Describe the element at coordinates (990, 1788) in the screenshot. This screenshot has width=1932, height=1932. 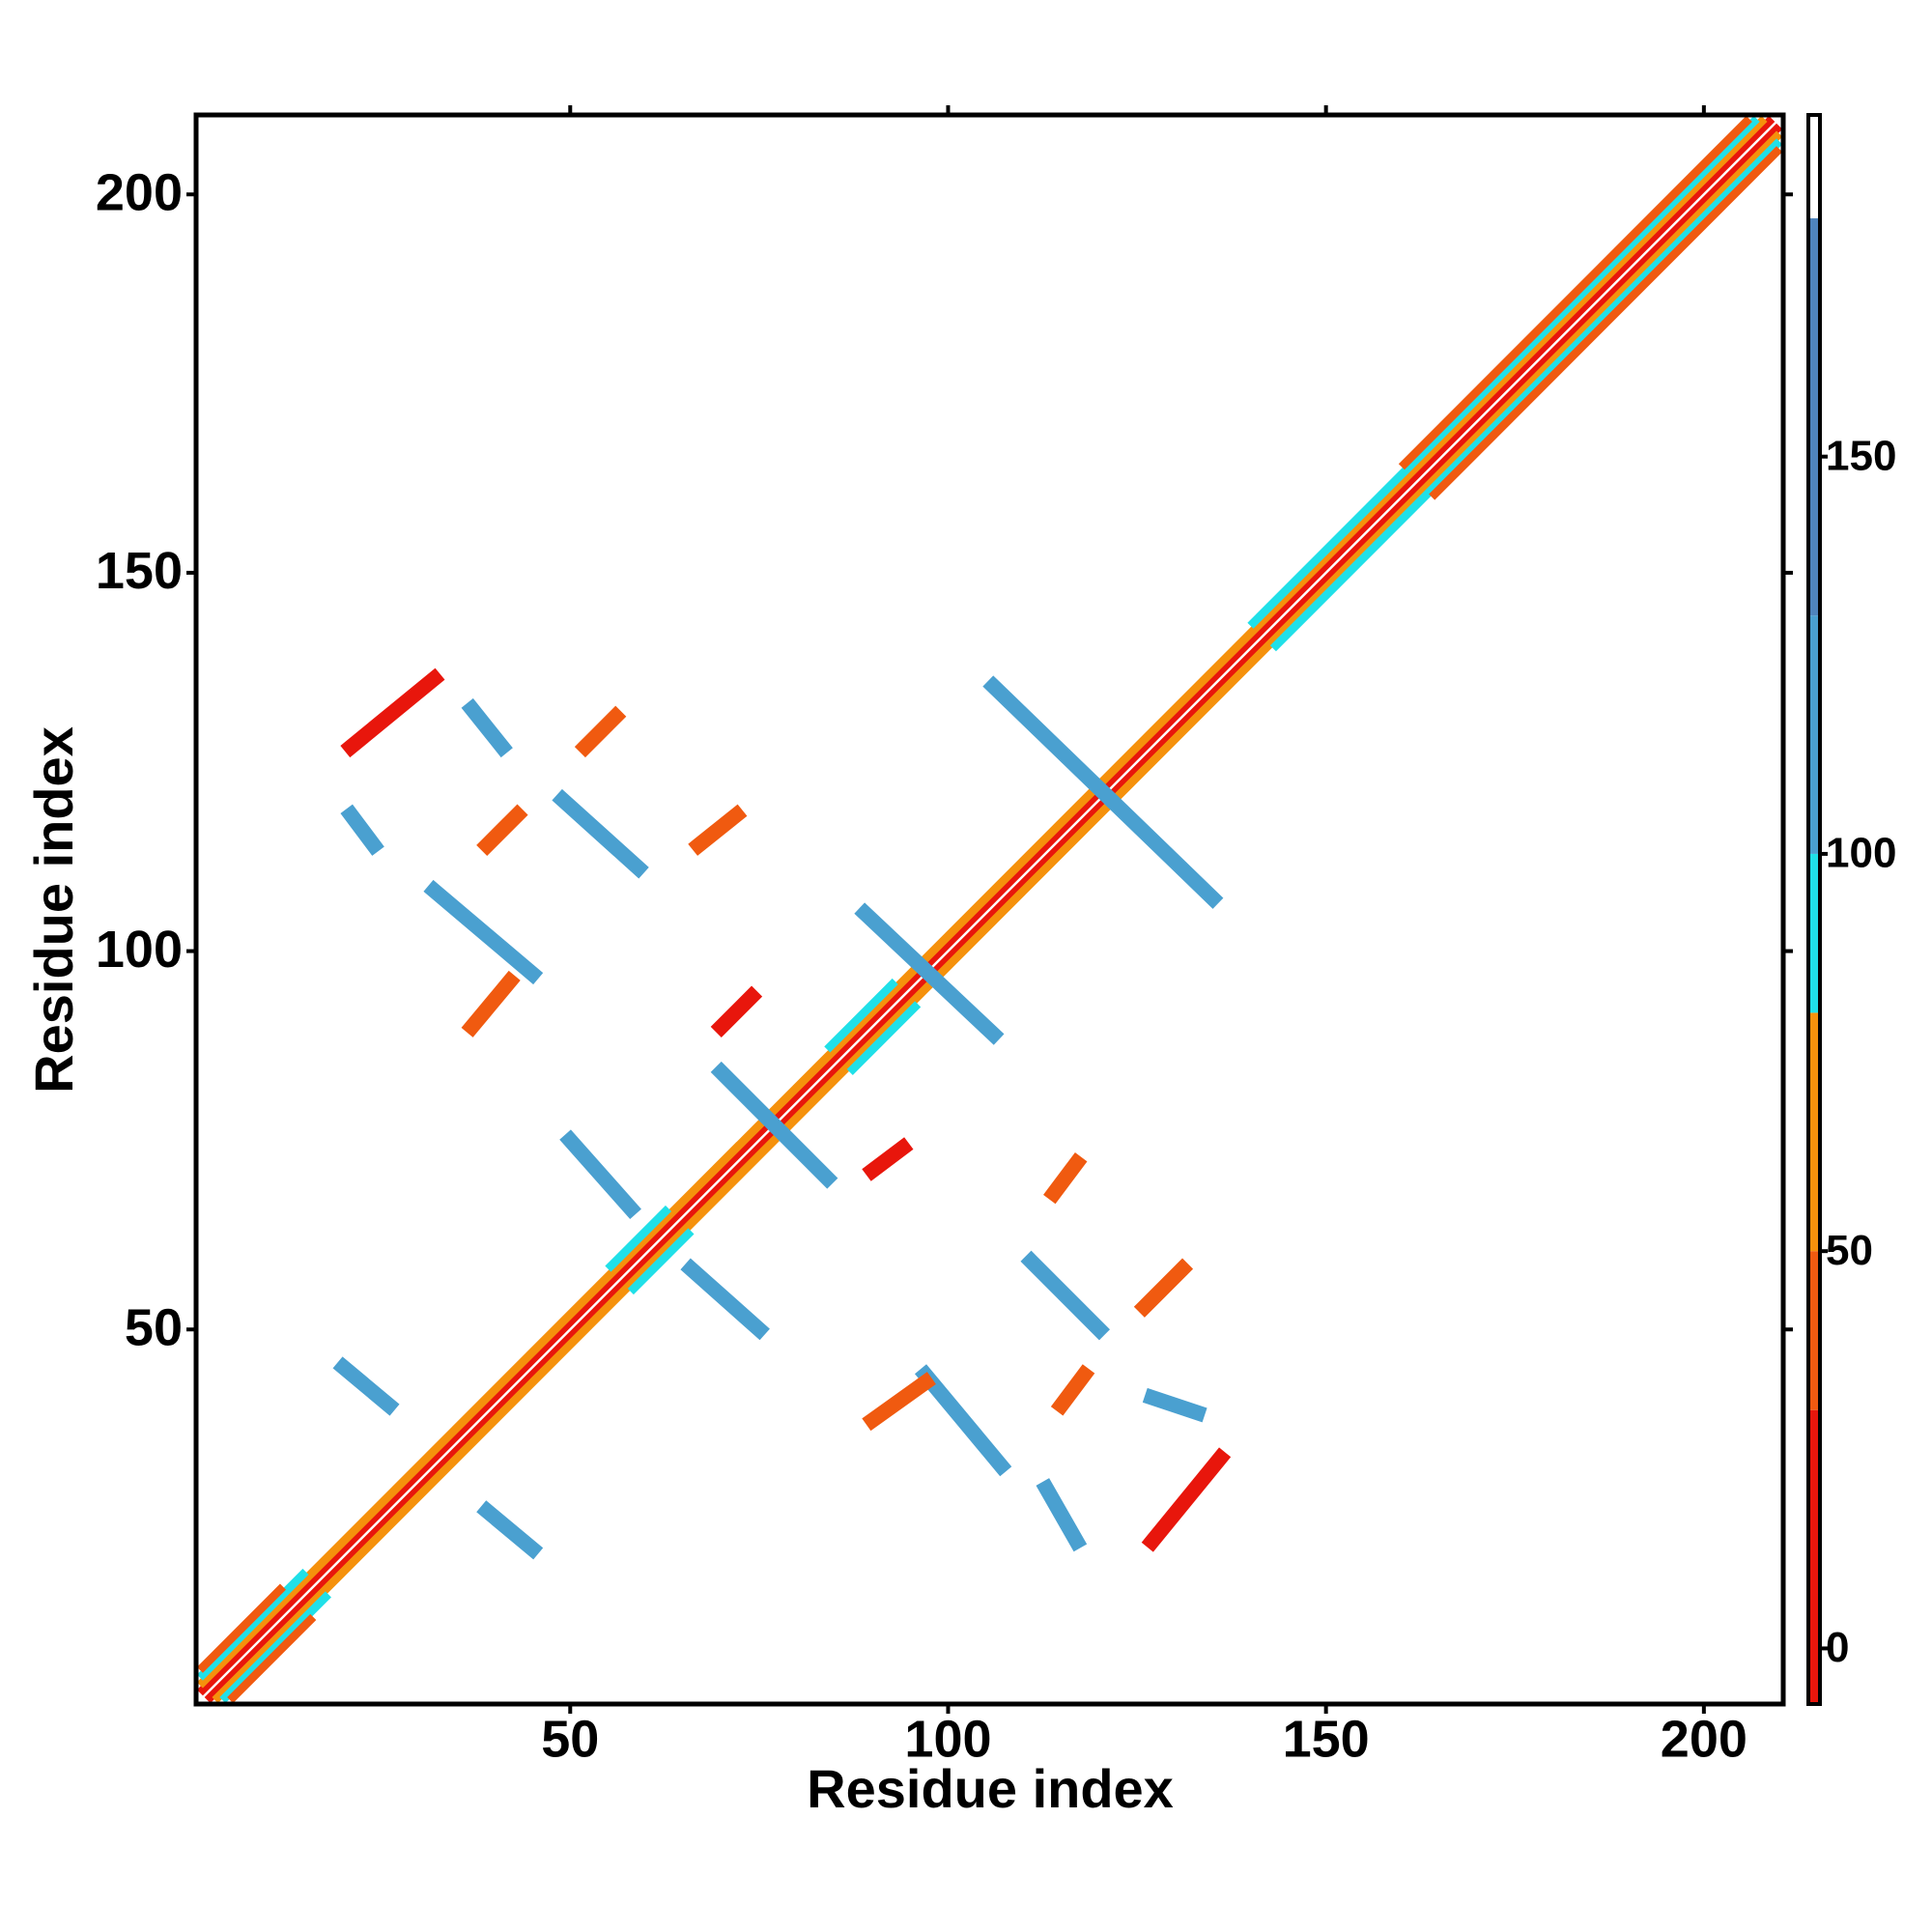
I see `x-axis-title: Residue index` at that location.